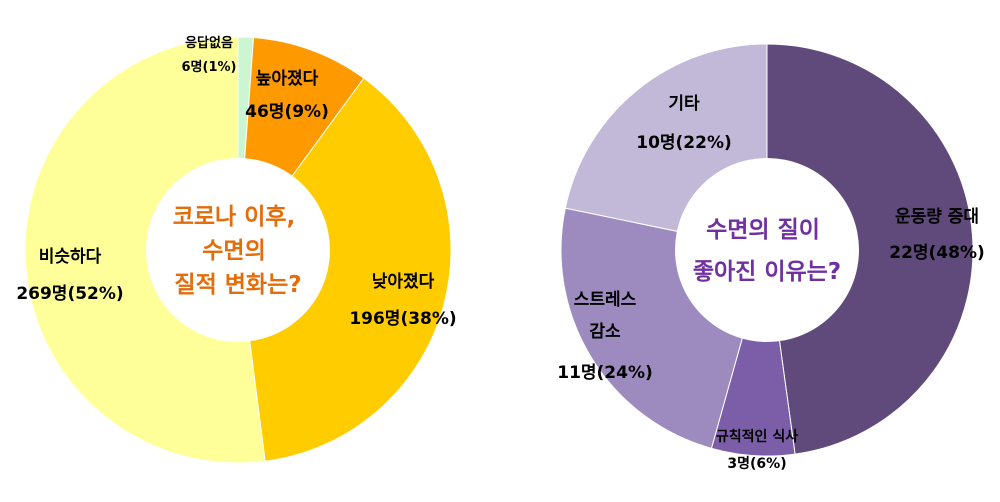 Image resolution: width=1000 pixels, height=502 pixels. What do you see at coordinates (287, 79) in the screenshot?
I see `slice-label-higher: 높아졌다` at bounding box center [287, 79].